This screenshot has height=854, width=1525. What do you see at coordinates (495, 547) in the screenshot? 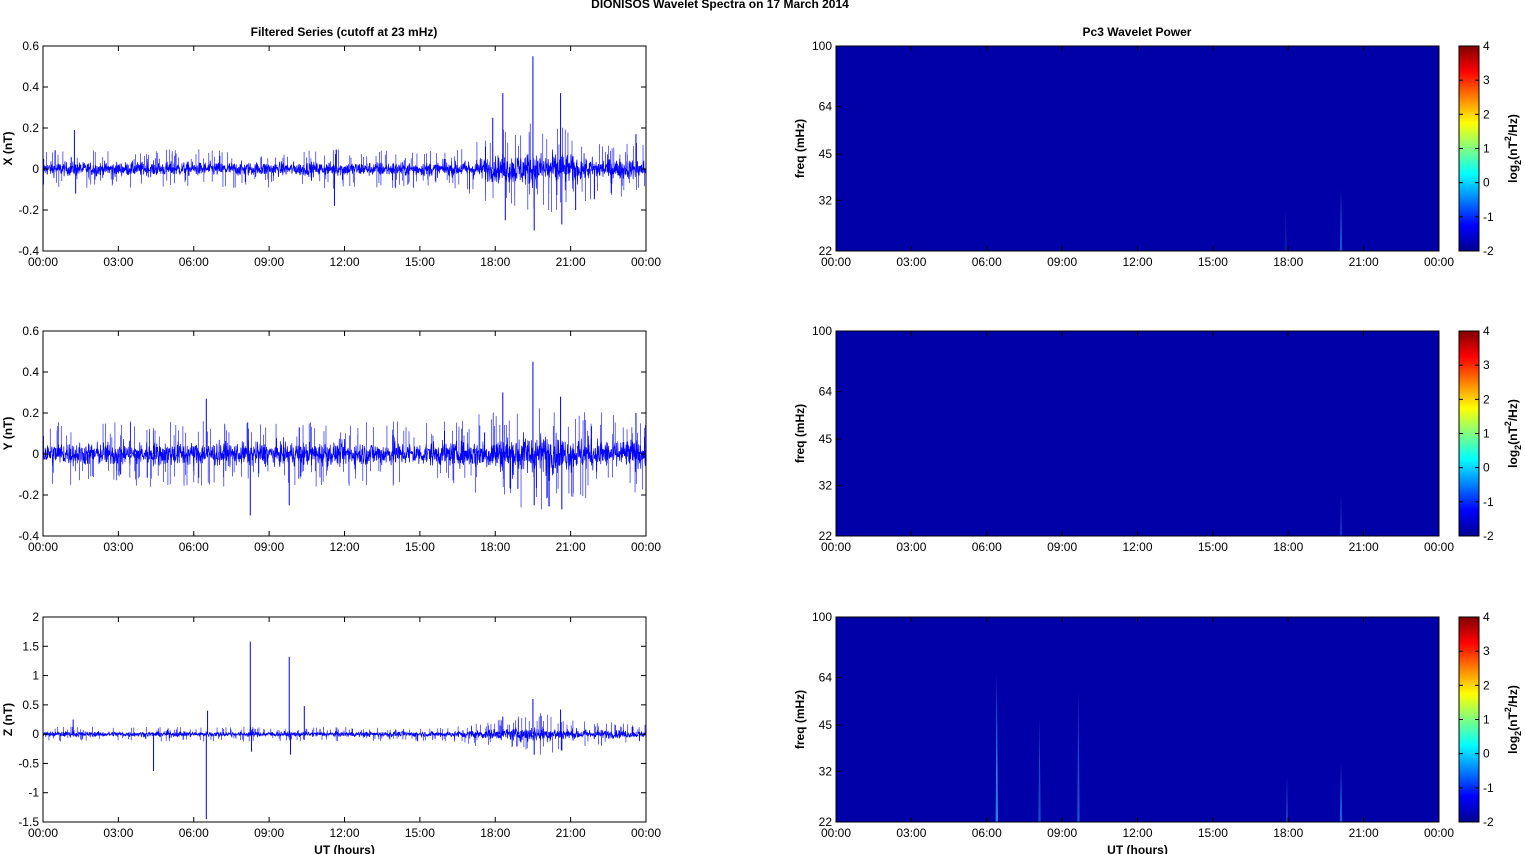
I see `series-xtick-label: 18:00` at bounding box center [495, 547].